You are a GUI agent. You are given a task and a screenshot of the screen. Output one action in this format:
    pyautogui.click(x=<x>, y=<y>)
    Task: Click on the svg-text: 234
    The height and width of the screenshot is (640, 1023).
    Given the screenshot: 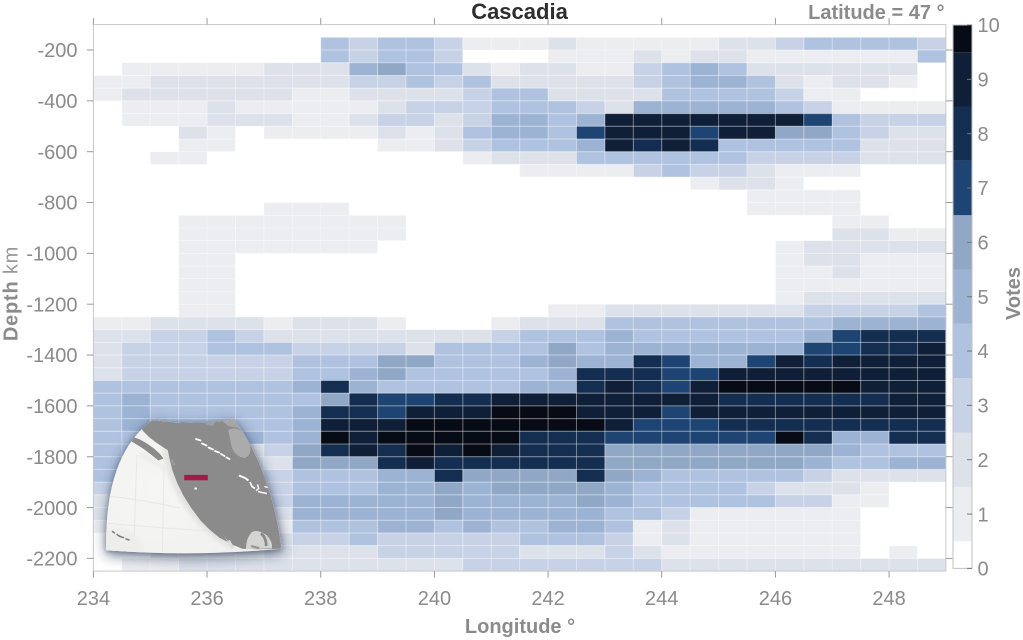 What is the action you would take?
    pyautogui.click(x=93, y=599)
    